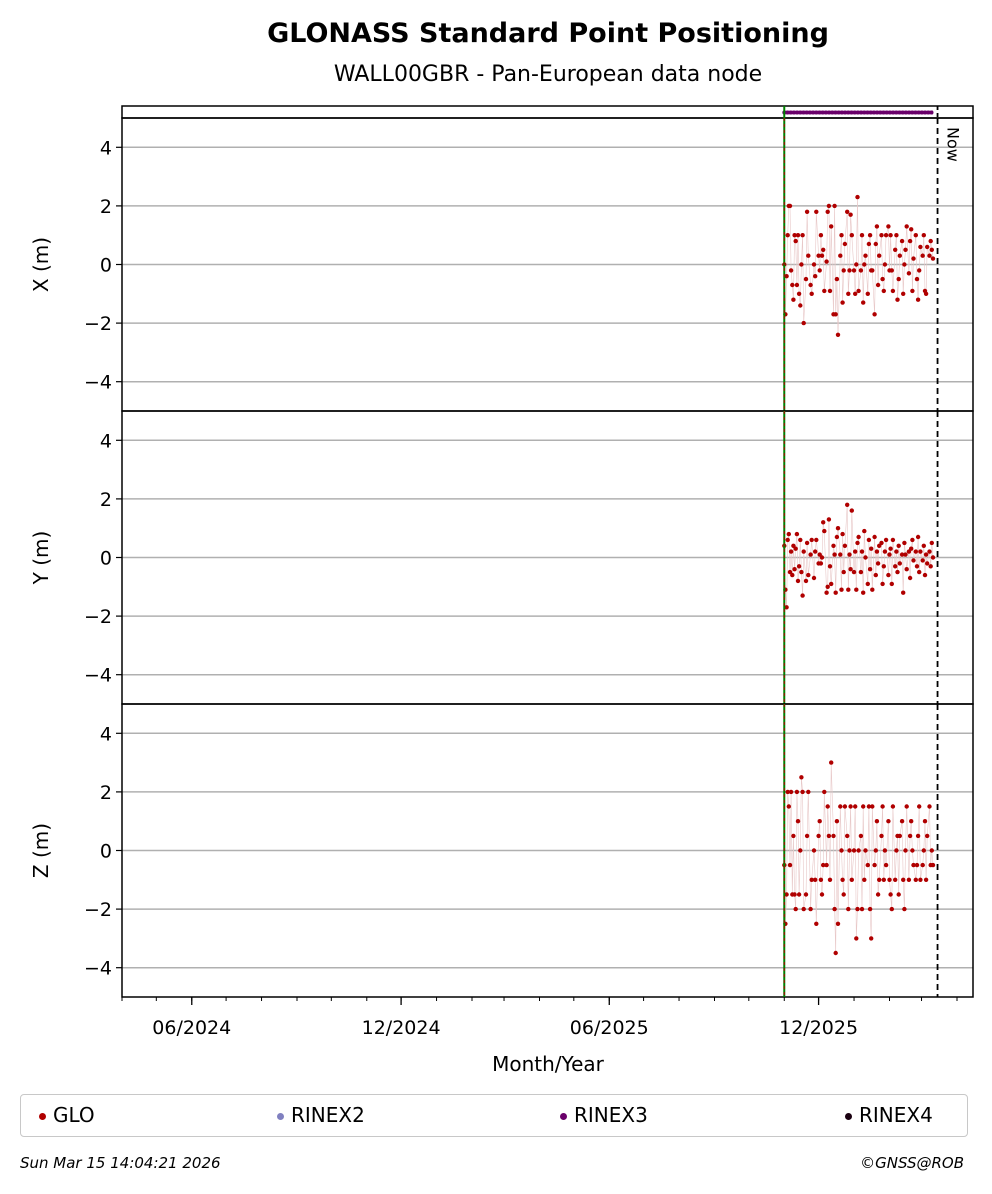 The image size is (992, 1194). Describe the element at coordinates (41, 850) in the screenshot. I see `y-axis-label: Z (m)` at that location.